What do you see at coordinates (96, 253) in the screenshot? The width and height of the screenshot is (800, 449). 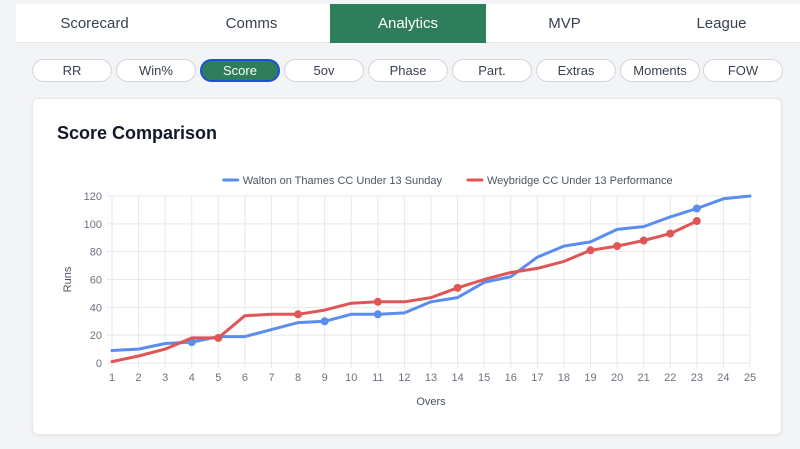 I see `y-tick-label: 80` at bounding box center [96, 253].